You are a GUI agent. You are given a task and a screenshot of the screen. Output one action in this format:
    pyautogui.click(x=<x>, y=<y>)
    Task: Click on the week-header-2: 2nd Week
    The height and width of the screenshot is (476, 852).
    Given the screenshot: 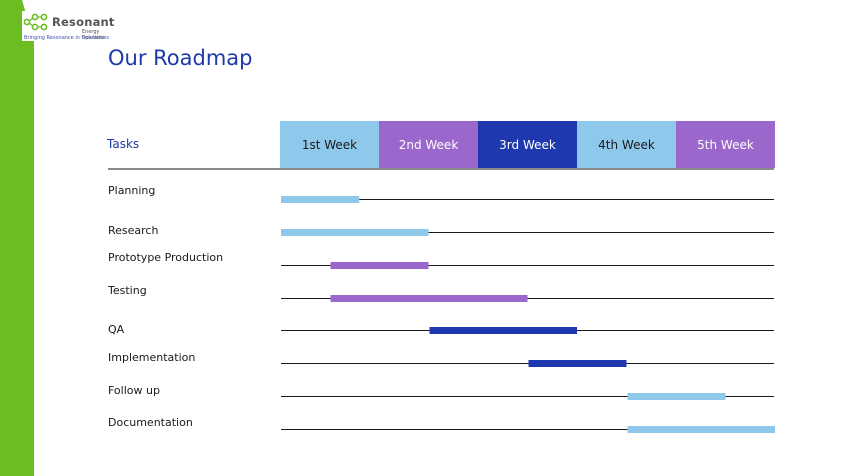 What is the action you would take?
    pyautogui.click(x=428, y=144)
    